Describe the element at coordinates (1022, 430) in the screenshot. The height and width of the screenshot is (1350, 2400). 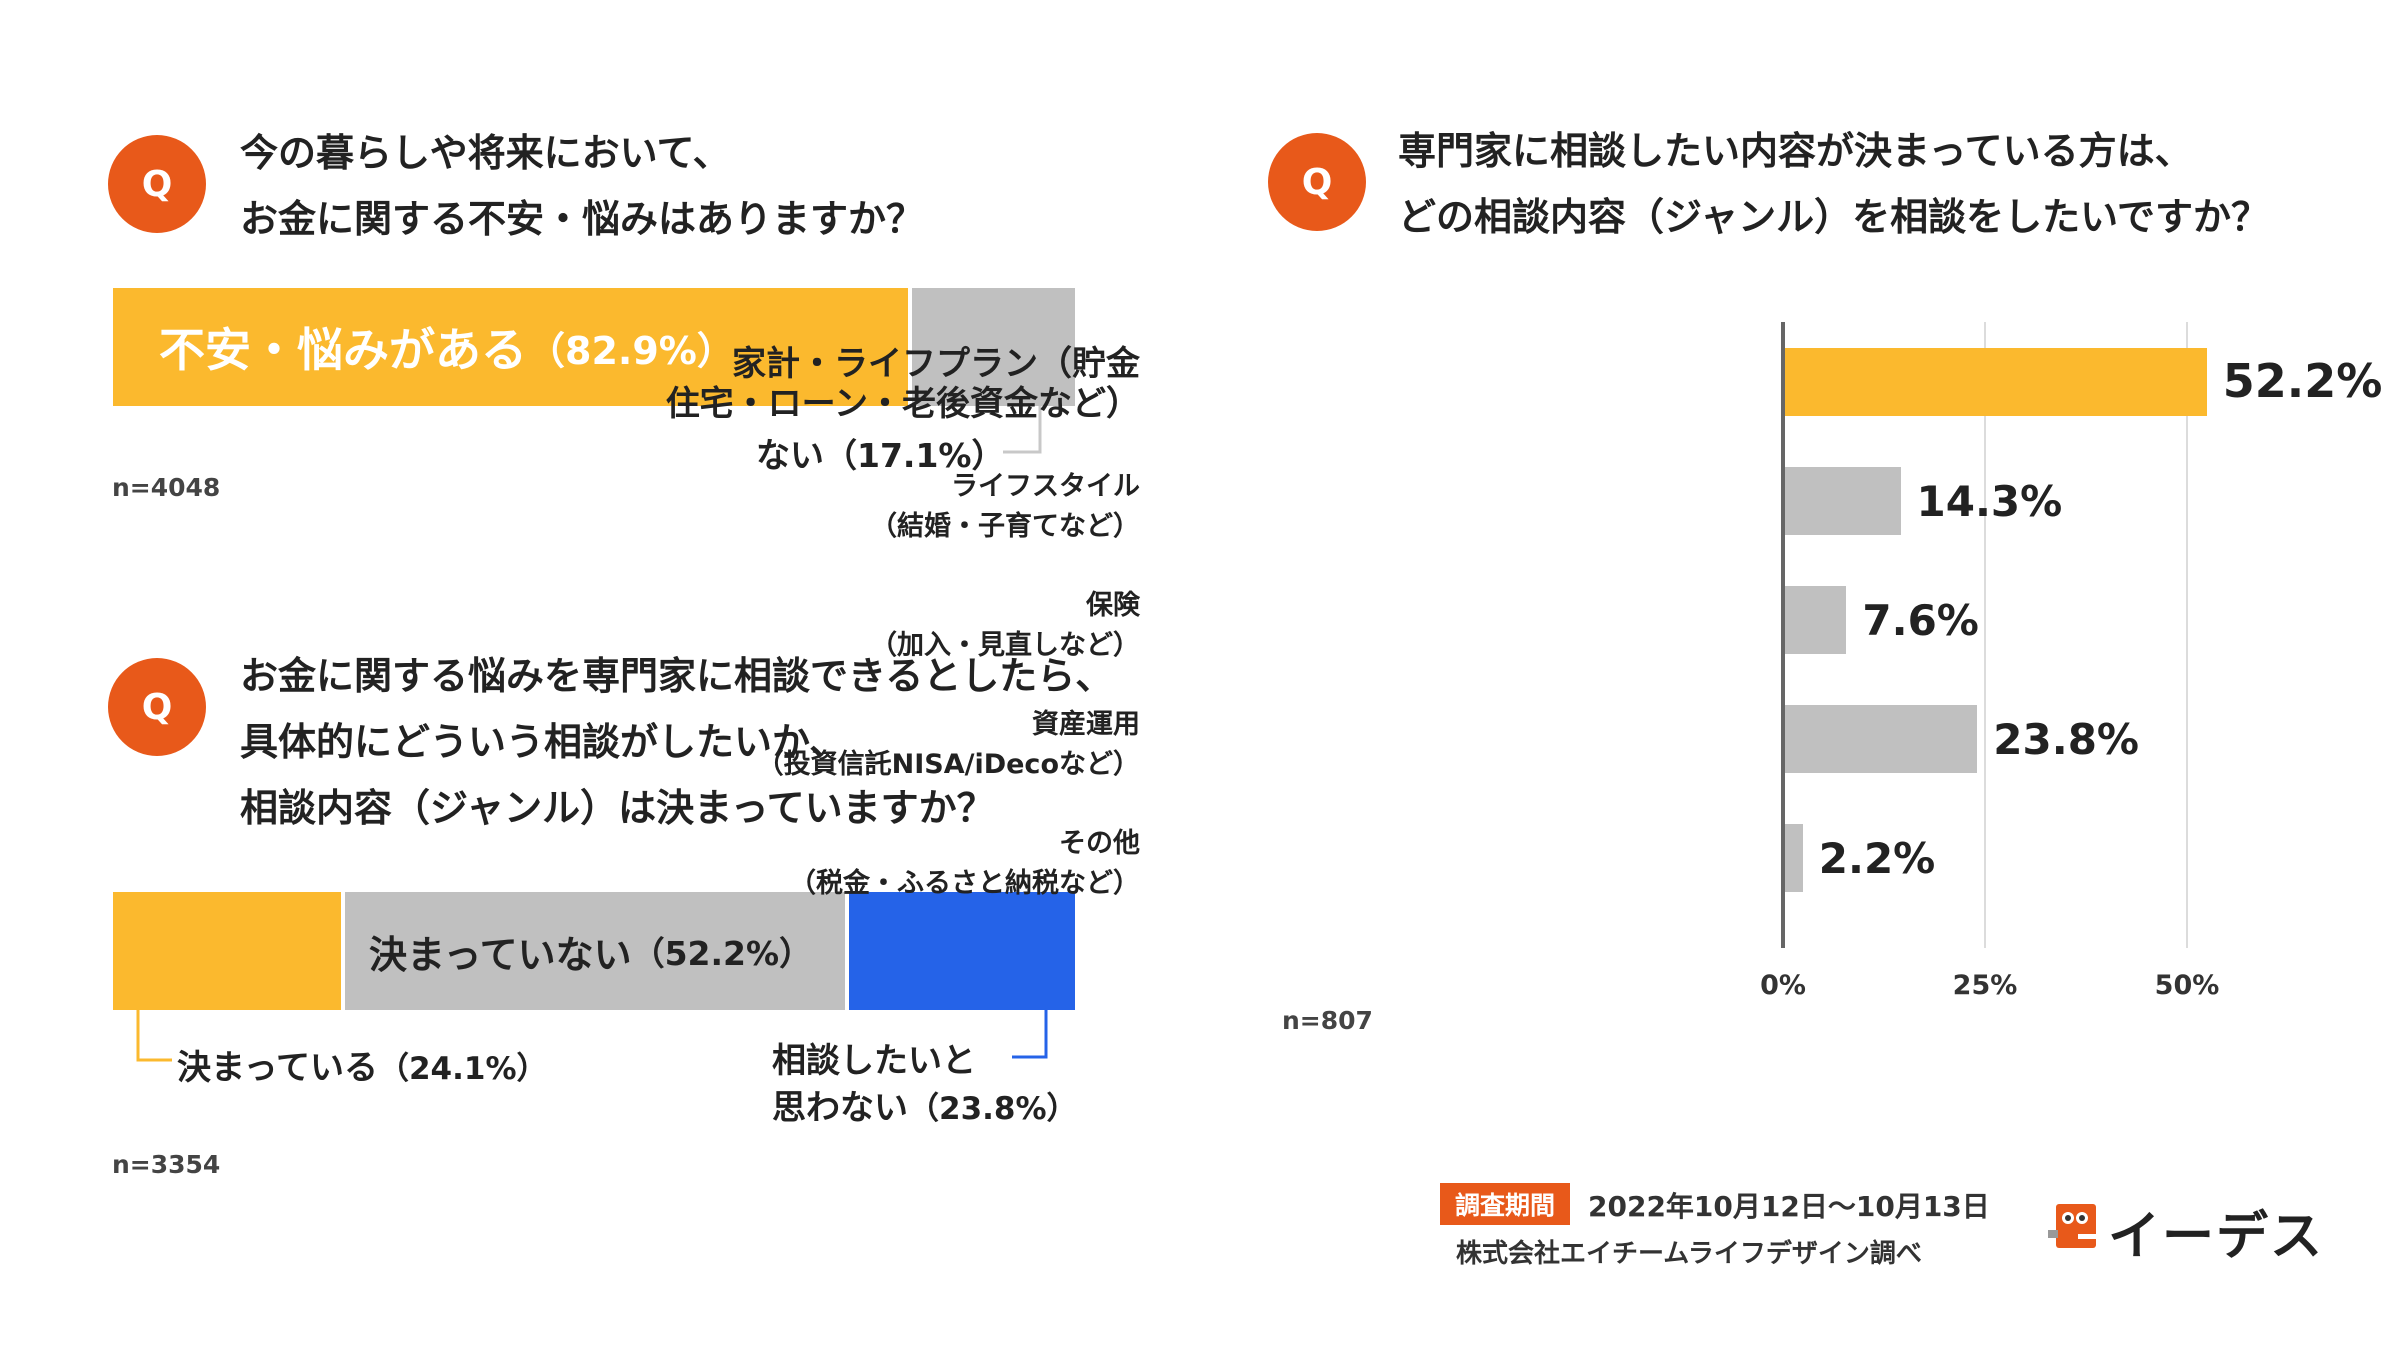
I see `q1-no-connector` at that location.